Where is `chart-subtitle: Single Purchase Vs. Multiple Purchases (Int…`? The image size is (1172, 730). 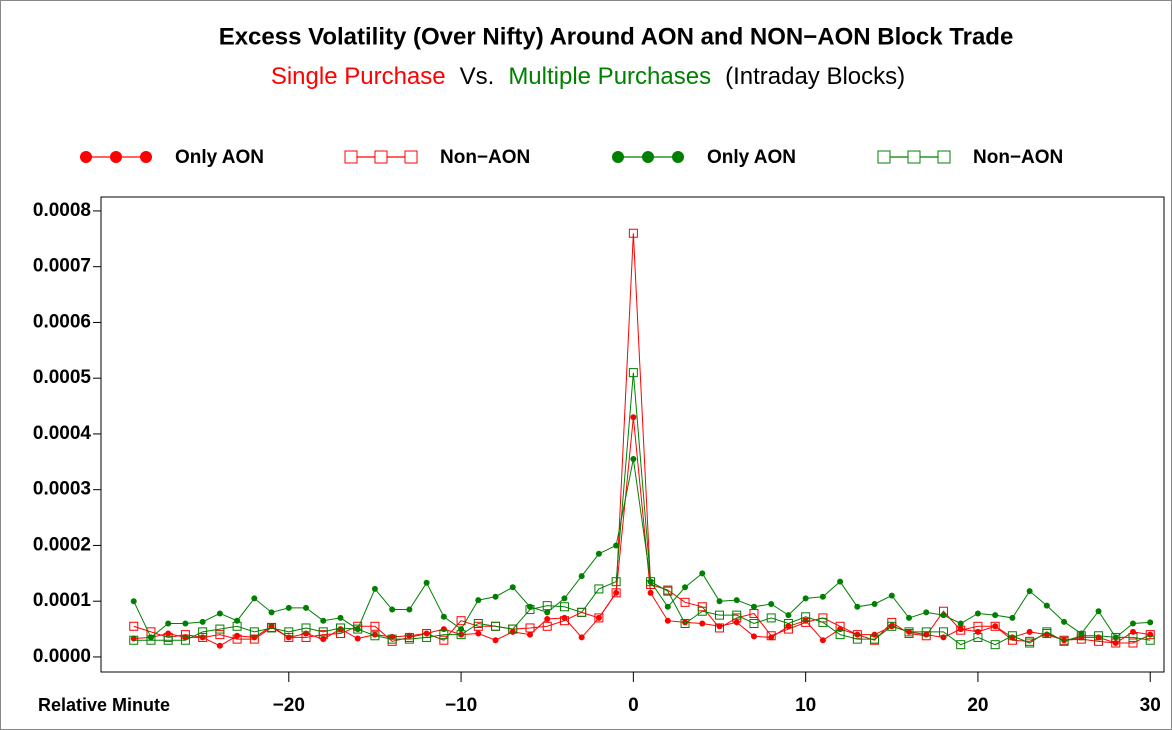 chart-subtitle: Single Purchase Vs. Multiple Purchases (Int… is located at coordinates (588, 76).